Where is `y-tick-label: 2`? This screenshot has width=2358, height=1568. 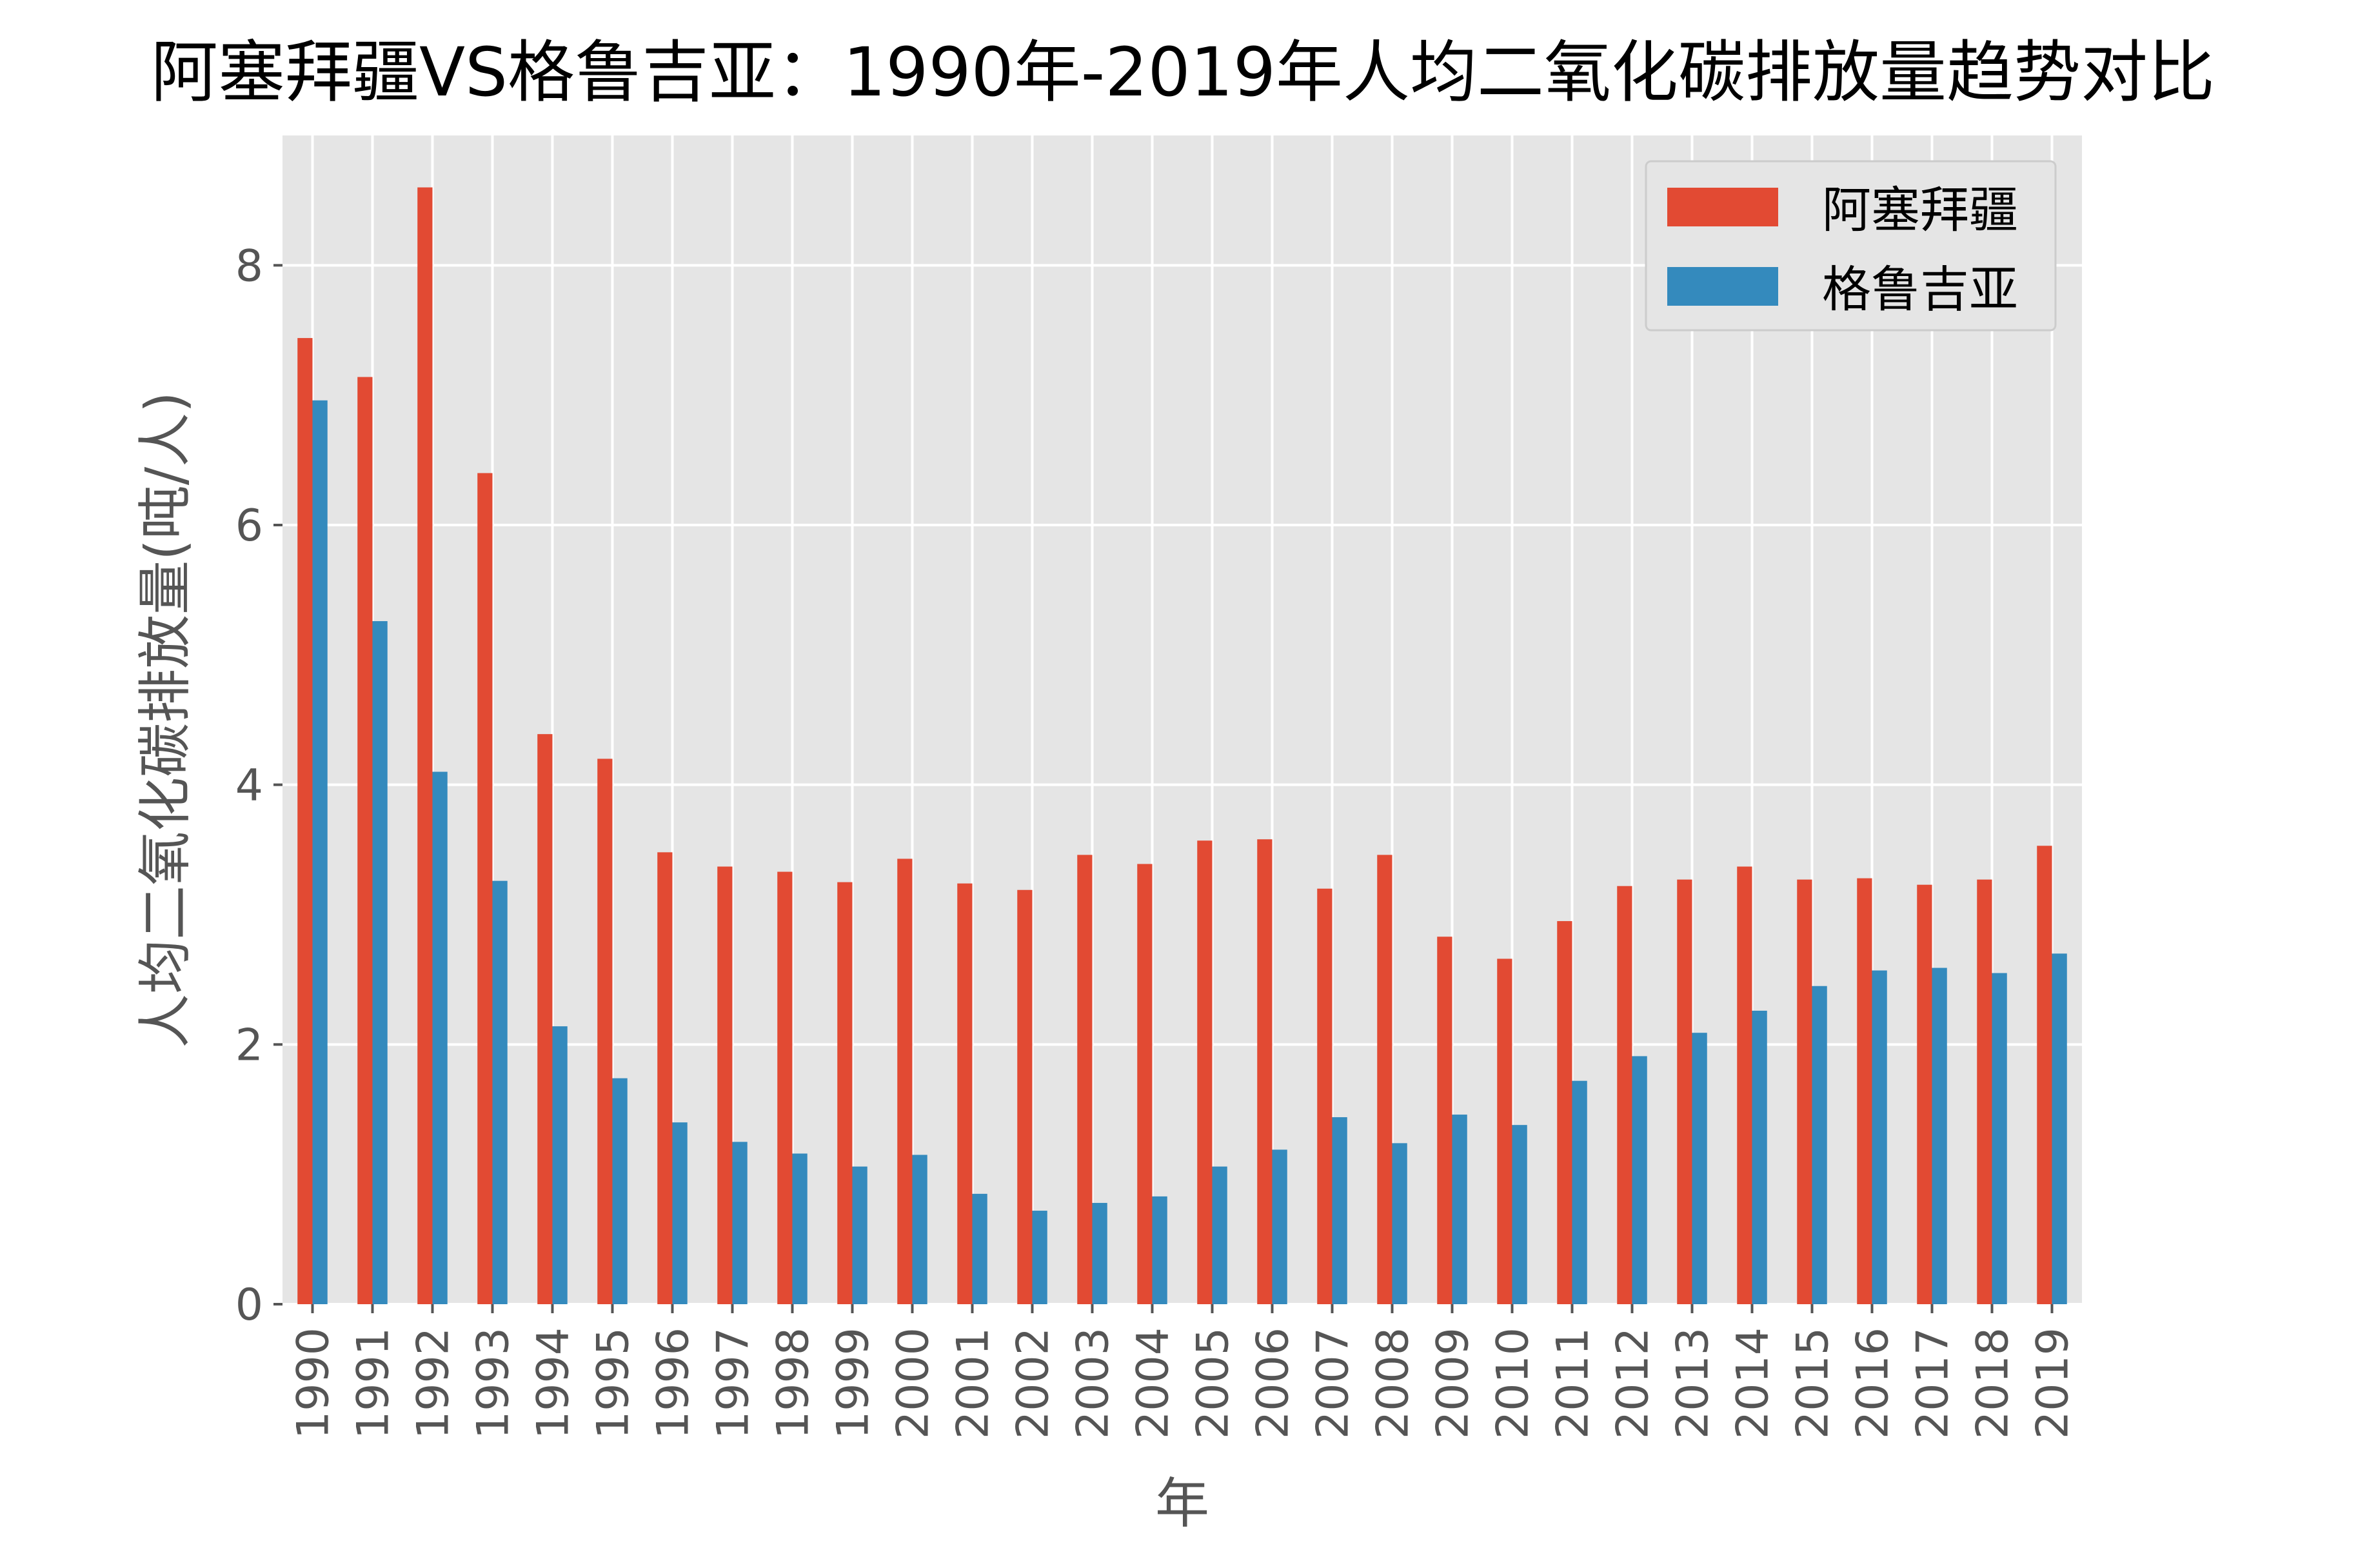 y-tick-label: 2 is located at coordinates (249, 1046).